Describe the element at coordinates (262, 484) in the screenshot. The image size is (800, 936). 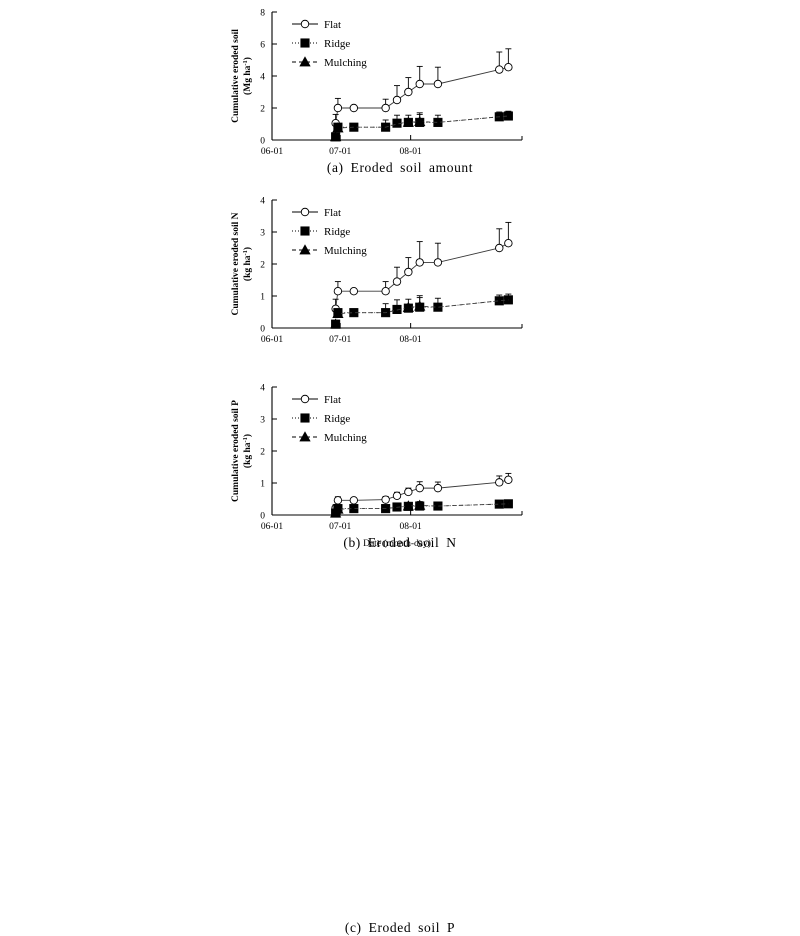
I see `y-tick-label: 1` at that location.